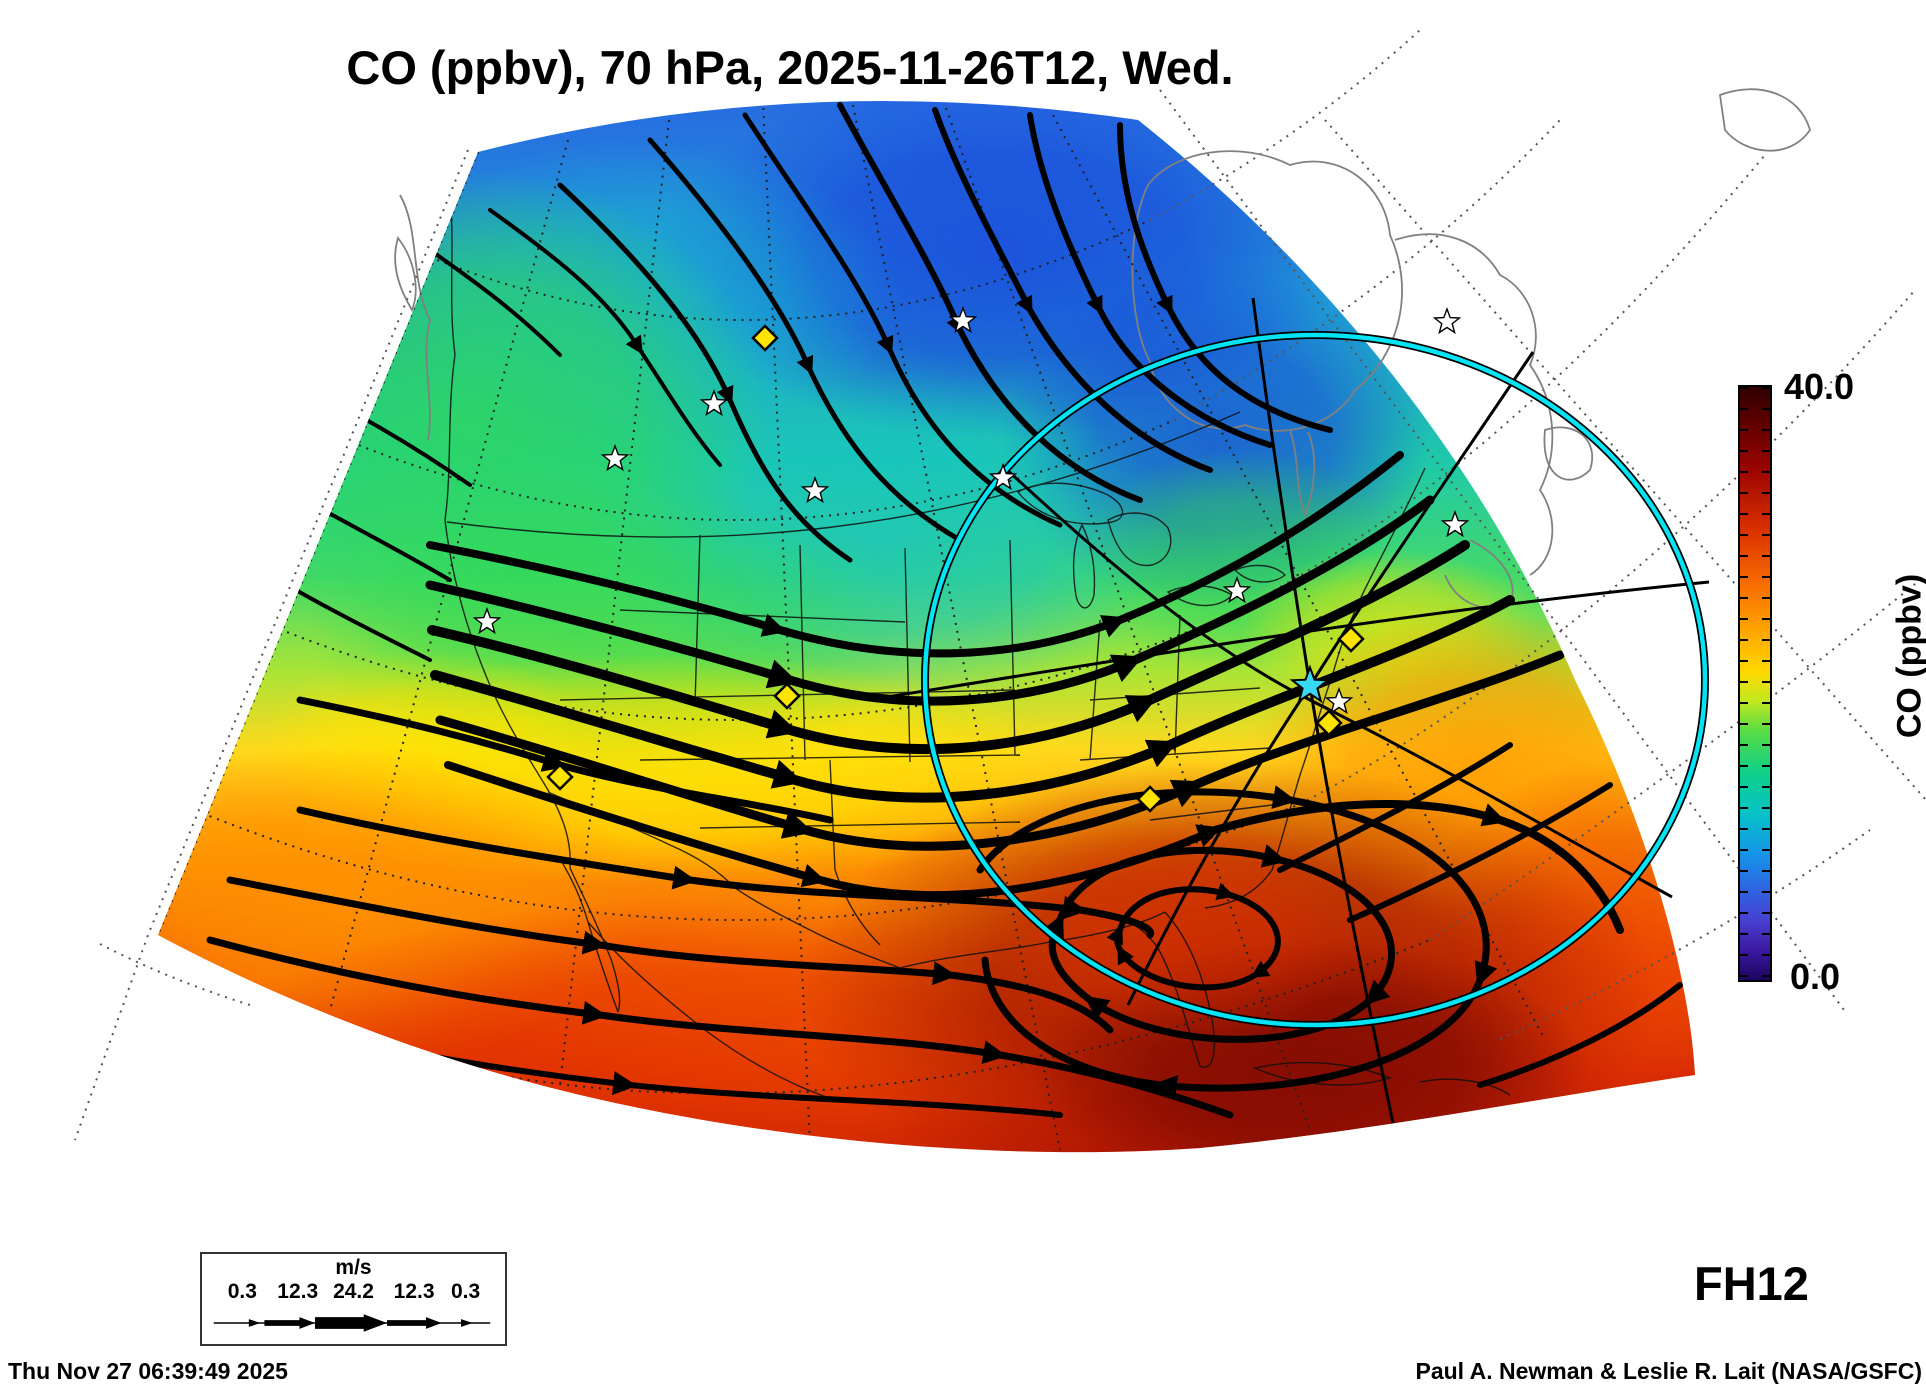 The height and width of the screenshot is (1394, 1926). Describe the element at coordinates (354, 1291) in the screenshot. I see `wind-legend-values: 0.3 12.3 24.2 12.3 0.3` at that location.